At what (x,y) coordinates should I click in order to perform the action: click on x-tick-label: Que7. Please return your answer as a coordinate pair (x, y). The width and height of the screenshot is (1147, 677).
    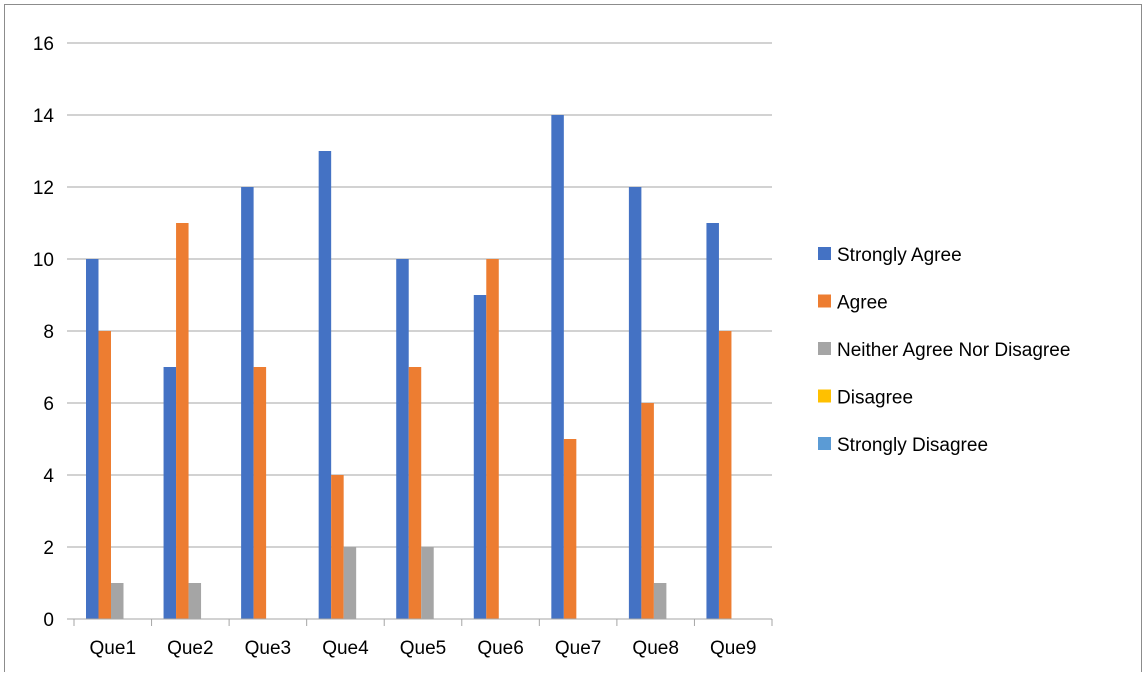
    Looking at the image, I should click on (578, 648).